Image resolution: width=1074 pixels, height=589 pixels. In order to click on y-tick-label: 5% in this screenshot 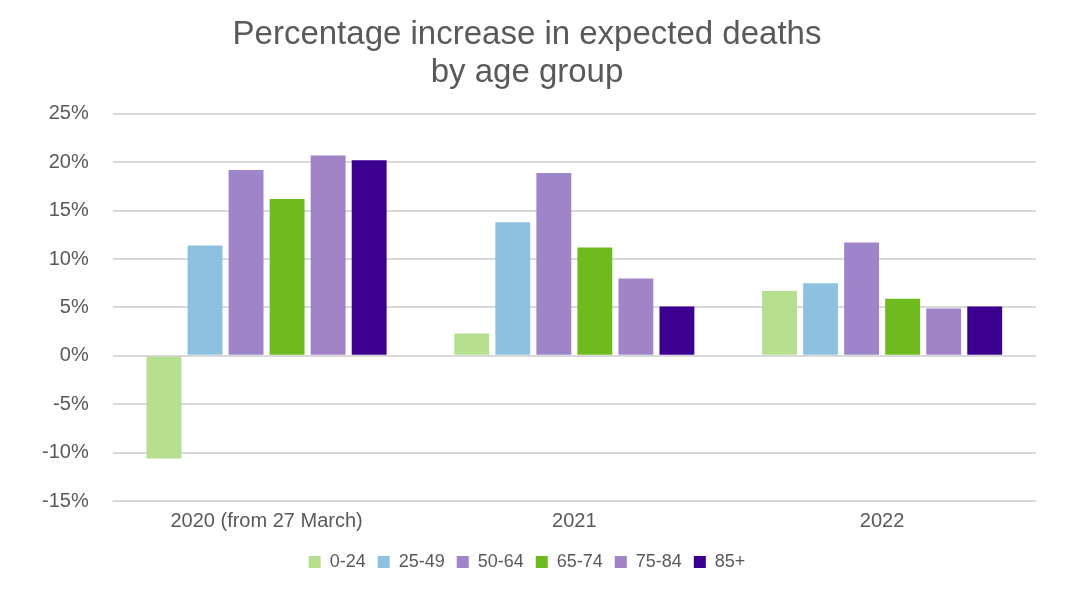, I will do `click(74, 305)`.